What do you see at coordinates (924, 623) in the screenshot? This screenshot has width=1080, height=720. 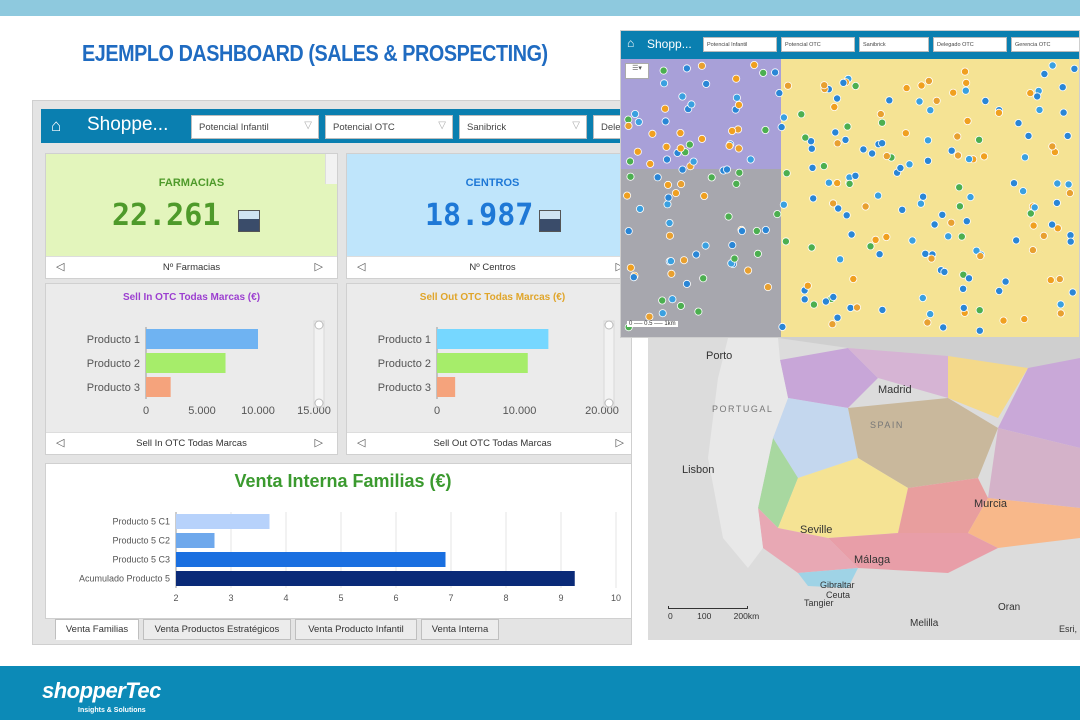 I see `map-label: Melilla` at bounding box center [924, 623].